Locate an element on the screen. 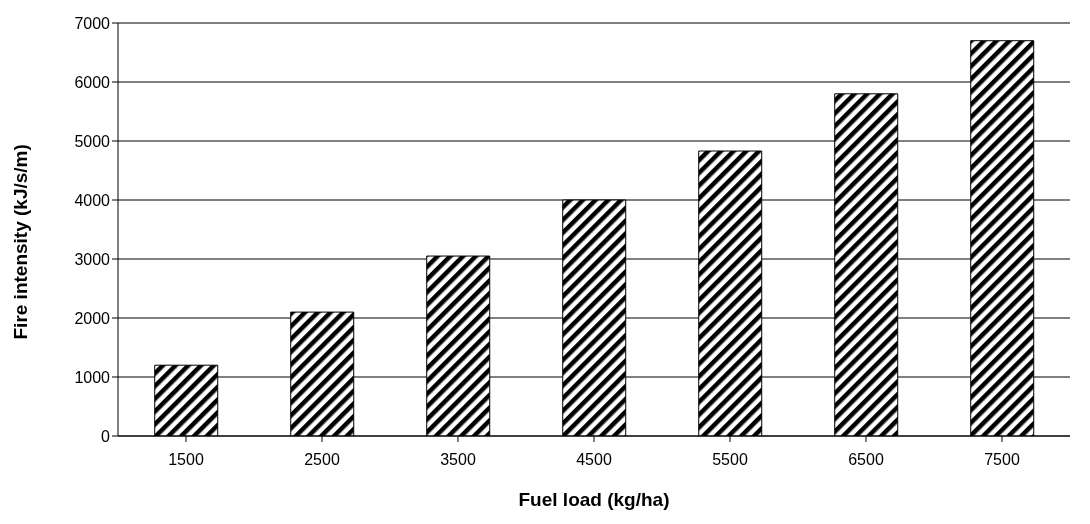  x-tick-label: 6500 is located at coordinates (866, 460).